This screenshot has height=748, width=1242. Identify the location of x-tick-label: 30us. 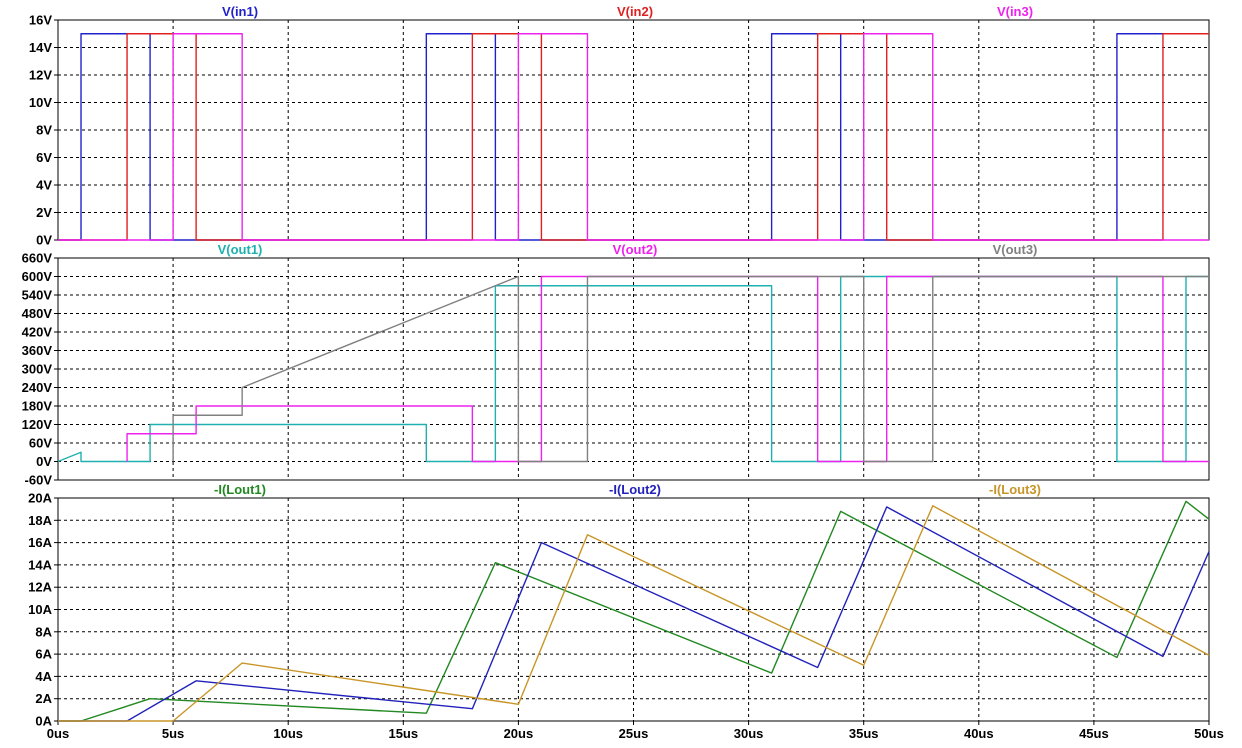
(749, 733).